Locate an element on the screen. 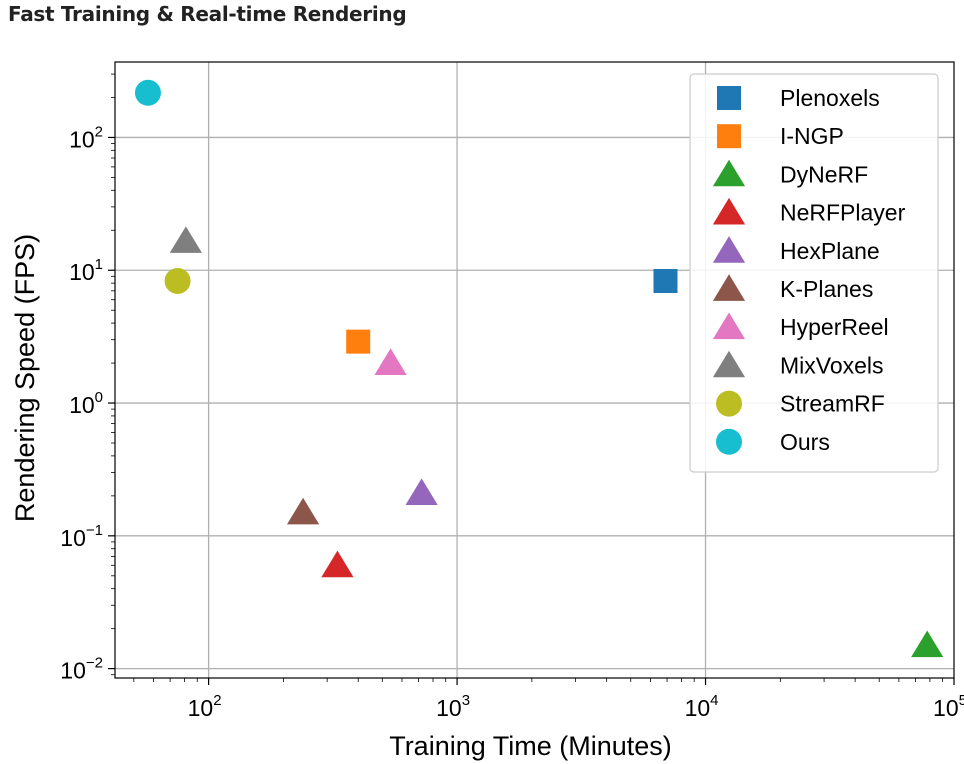 Image resolution: width=964 pixels, height=764 pixels. y-axis-label: Rendering Speed (FPS) is located at coordinates (25, 378).